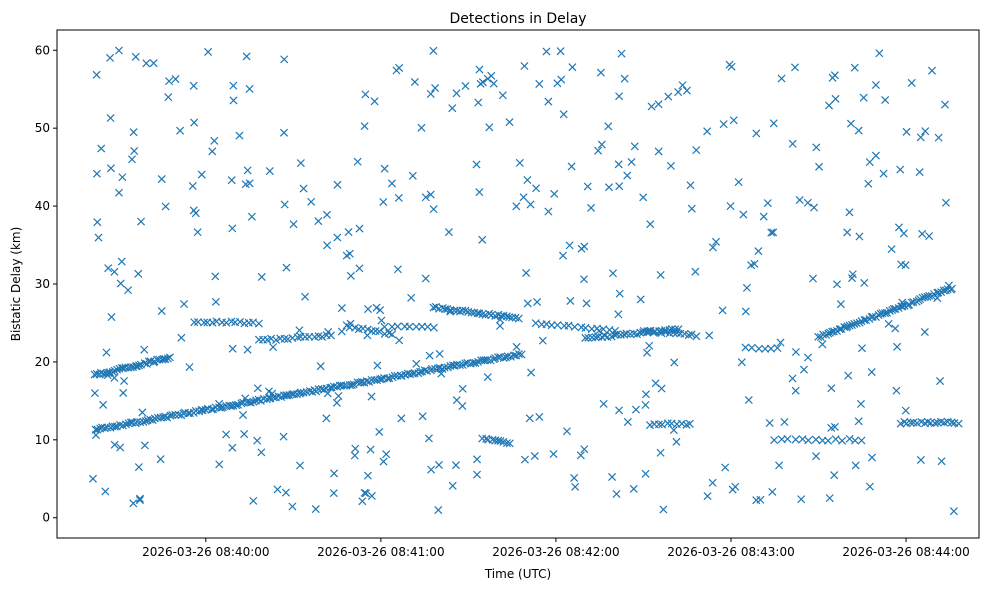 This screenshot has height=594, width=989. I want to click on y-tick-label: 20, so click(42, 362).